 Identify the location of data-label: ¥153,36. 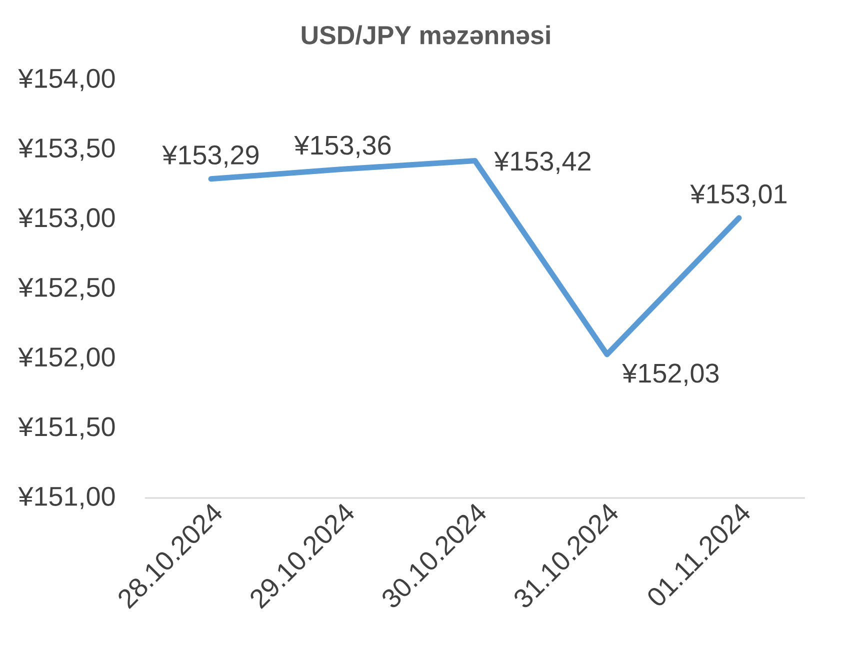
(342, 147).